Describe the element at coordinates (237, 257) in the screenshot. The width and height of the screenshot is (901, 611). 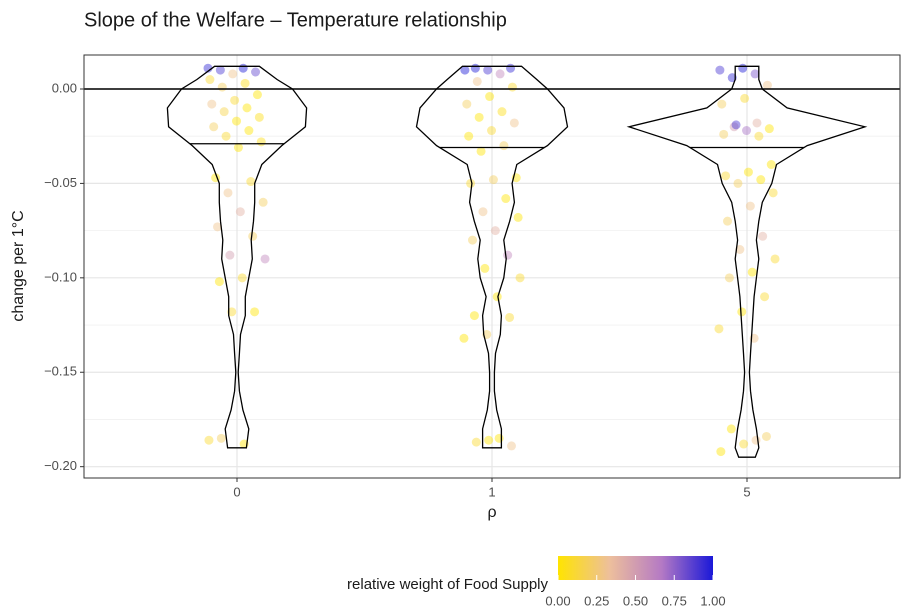
I see `violin` at that location.